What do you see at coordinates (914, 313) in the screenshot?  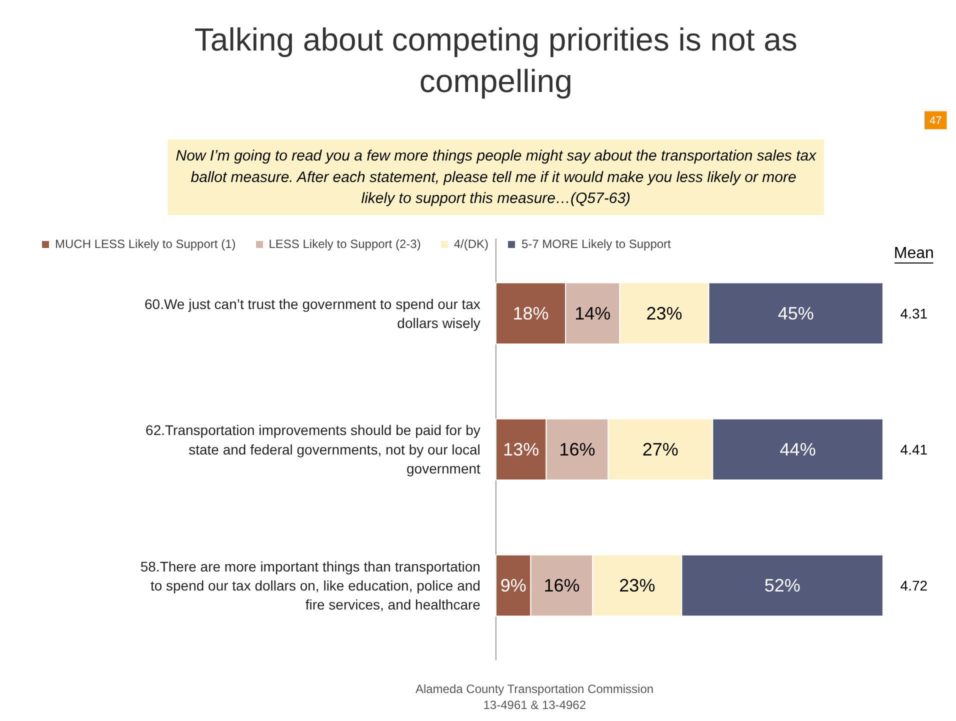 I see `text: 4.31` at bounding box center [914, 313].